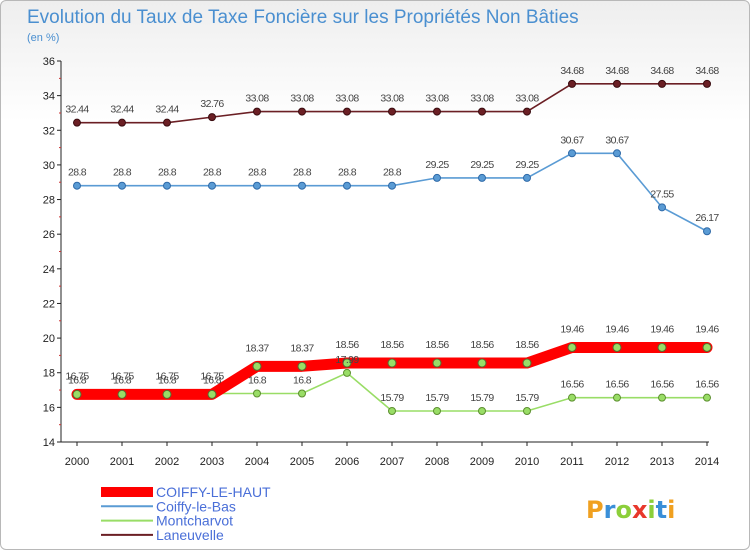  I want to click on x-tick-label: 2009, so click(482, 462).